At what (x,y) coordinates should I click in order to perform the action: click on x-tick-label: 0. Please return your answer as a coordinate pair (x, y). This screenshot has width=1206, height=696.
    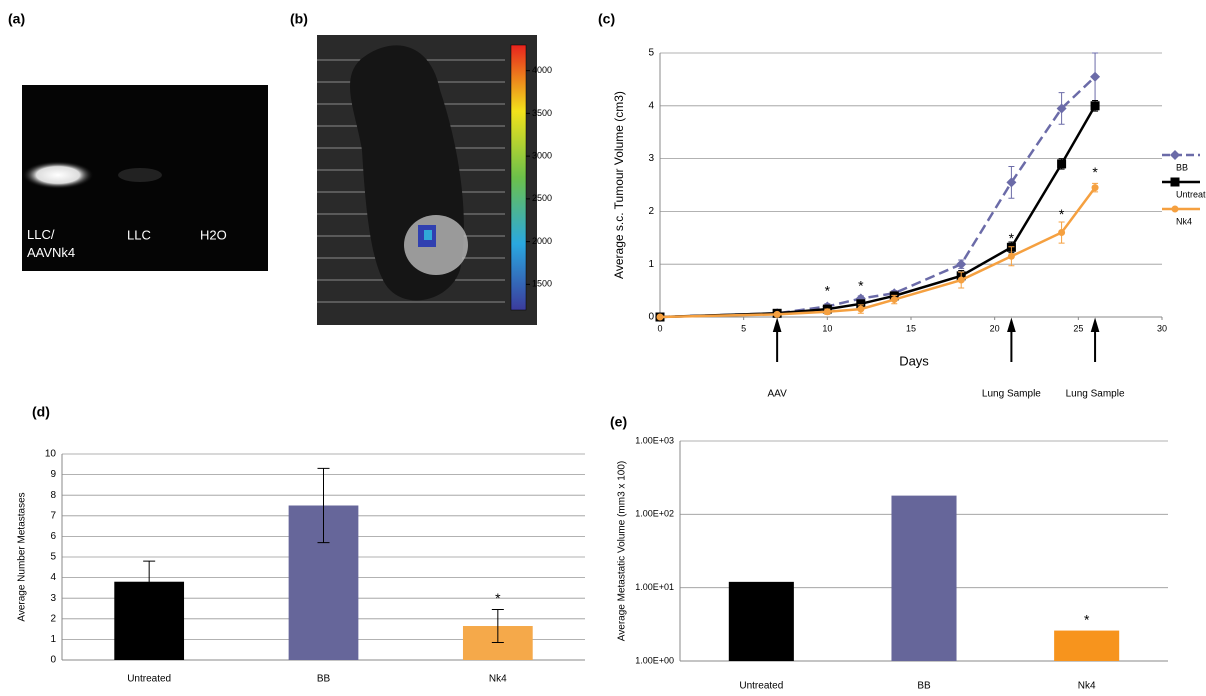
    Looking at the image, I should click on (659, 328).